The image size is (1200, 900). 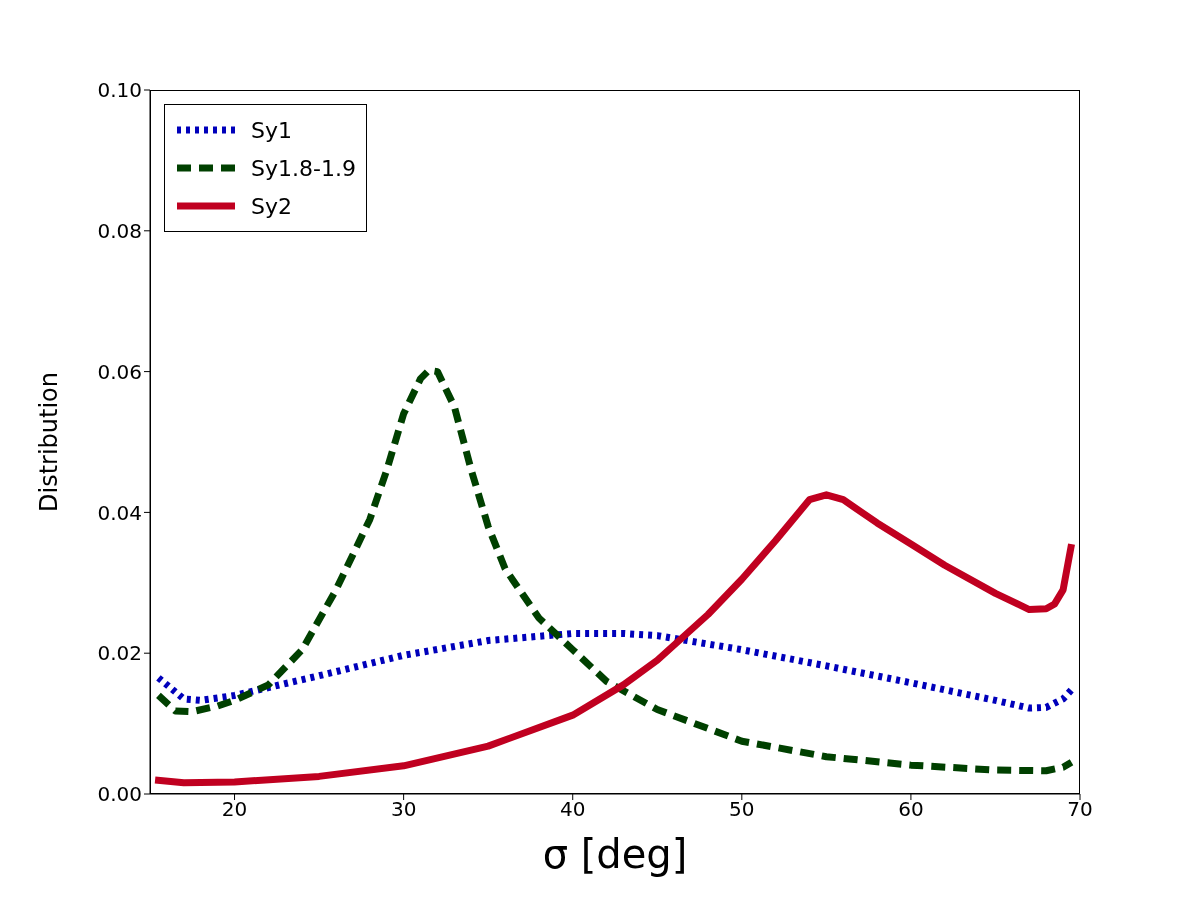 What do you see at coordinates (615, 854) in the screenshot?
I see `x-axis-title: σ [deg]` at bounding box center [615, 854].